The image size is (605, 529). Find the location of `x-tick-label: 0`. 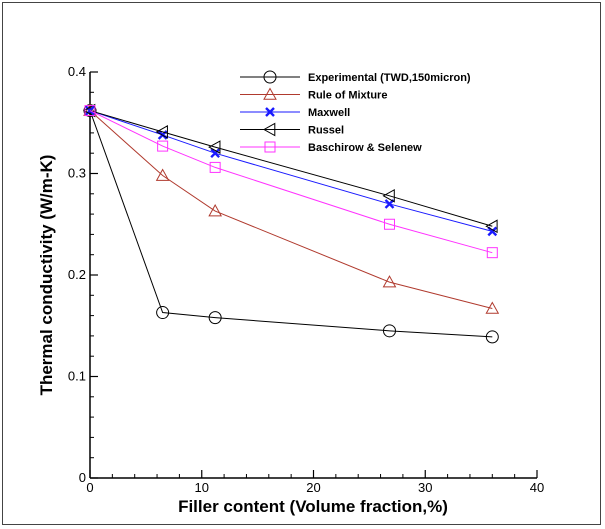

x-tick-label: 0 is located at coordinates (89, 487).